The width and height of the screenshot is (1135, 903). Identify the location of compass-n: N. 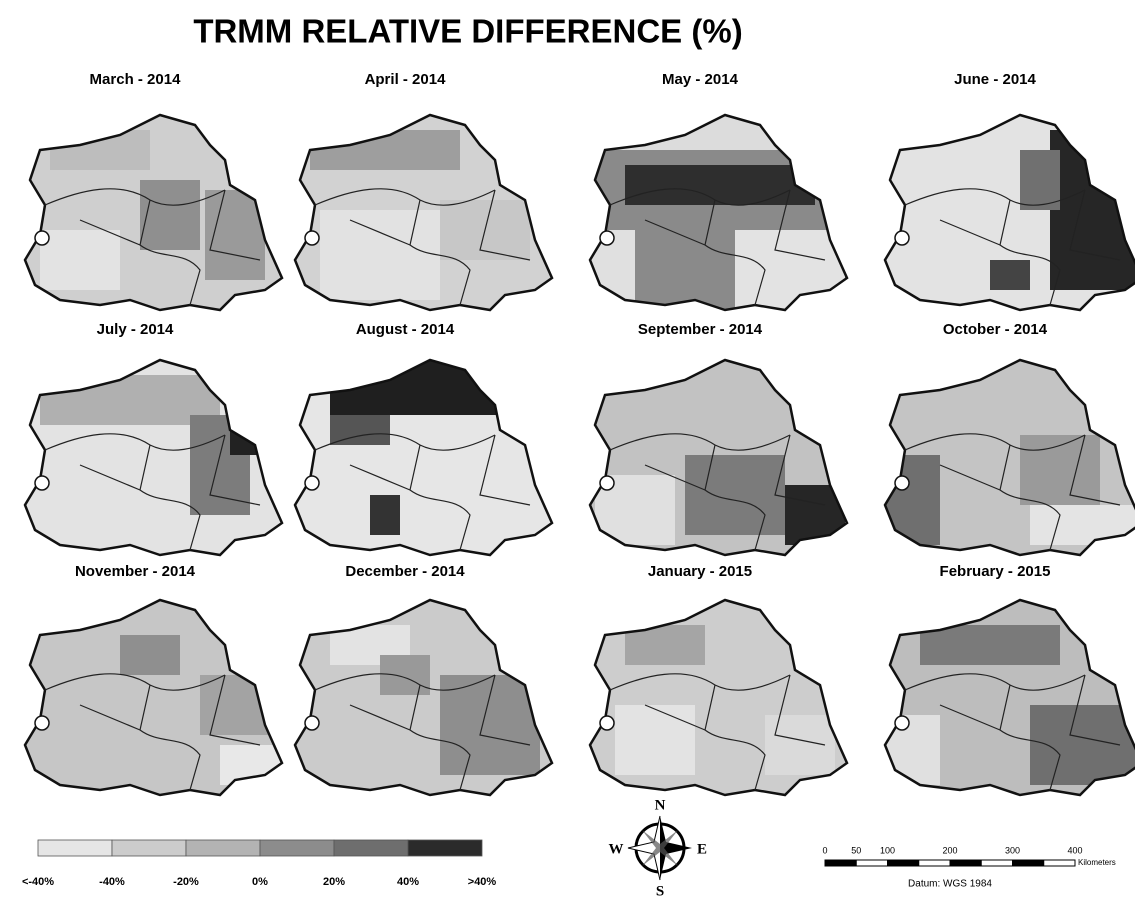
(660, 805).